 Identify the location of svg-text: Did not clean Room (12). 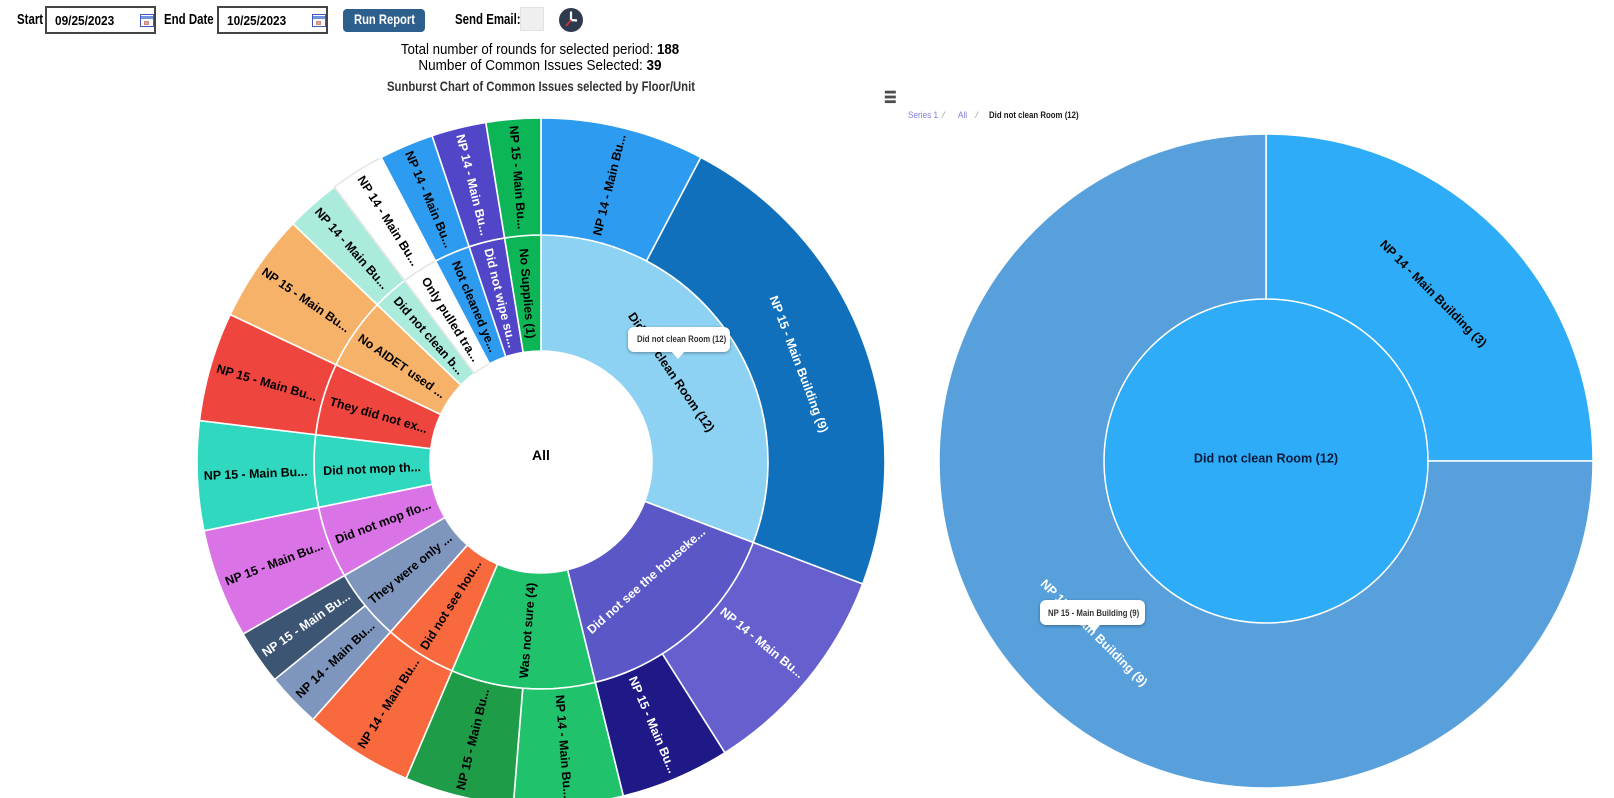
(1266, 458).